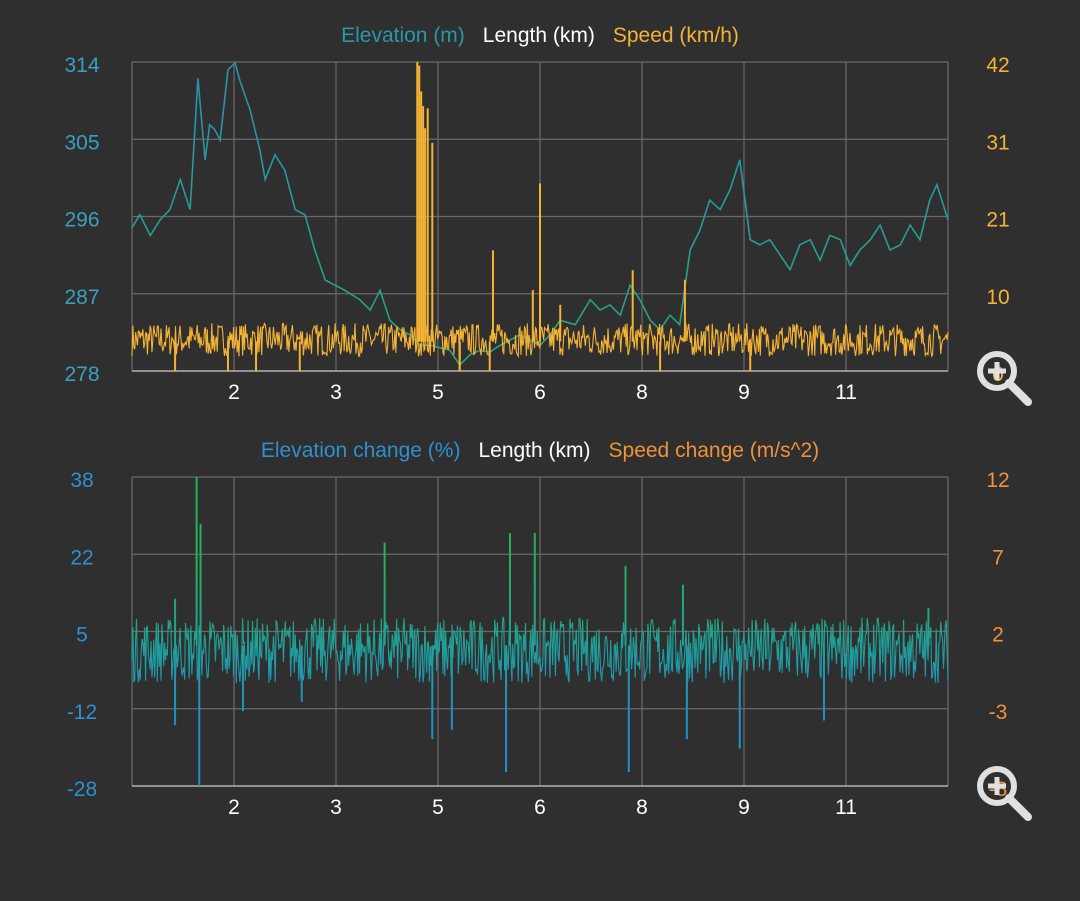  I want to click on y-left-tick-label: 305, so click(81, 142).